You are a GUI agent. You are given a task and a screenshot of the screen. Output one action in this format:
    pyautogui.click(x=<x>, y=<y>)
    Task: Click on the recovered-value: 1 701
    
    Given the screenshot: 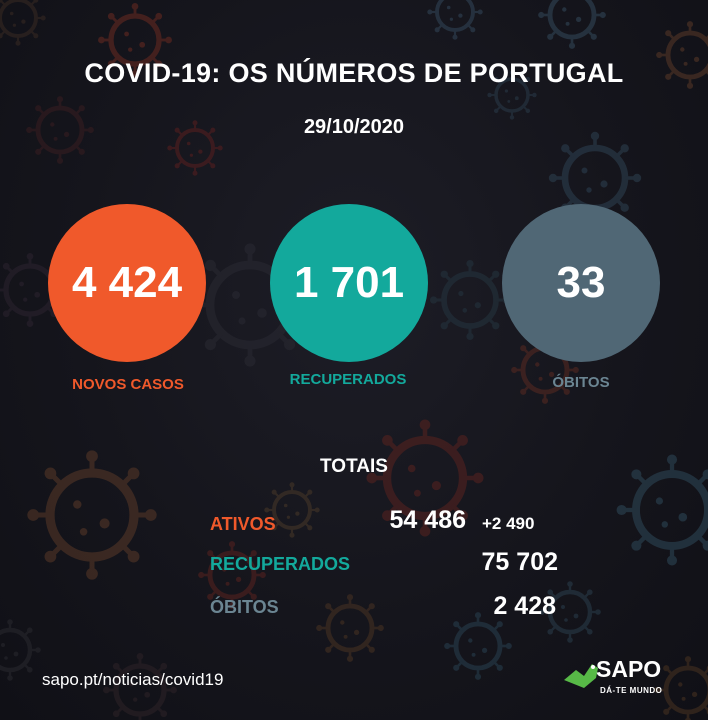 What is the action you would take?
    pyautogui.click(x=349, y=282)
    